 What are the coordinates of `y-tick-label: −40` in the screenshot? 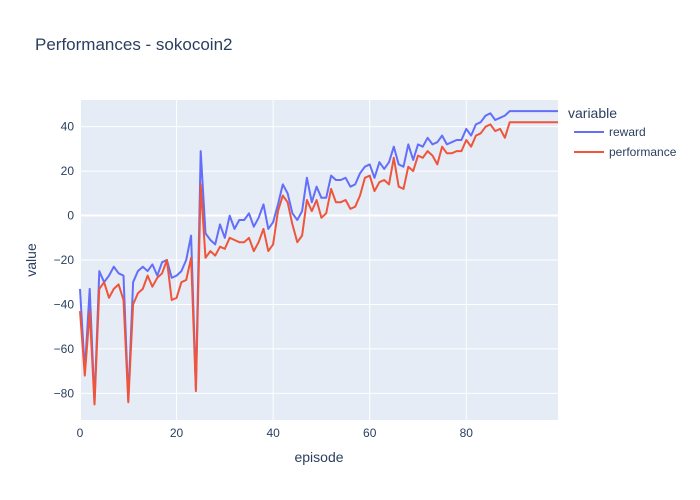 It's located at (64, 304).